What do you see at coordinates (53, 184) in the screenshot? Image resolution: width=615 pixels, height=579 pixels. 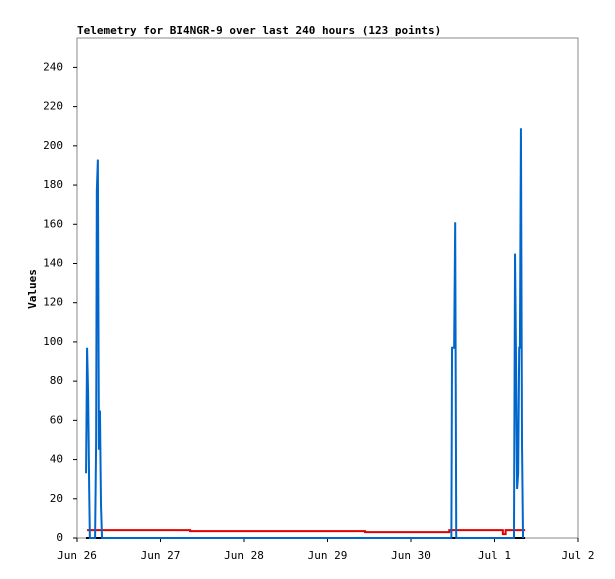 I see `y-tick-label: 180` at bounding box center [53, 184].